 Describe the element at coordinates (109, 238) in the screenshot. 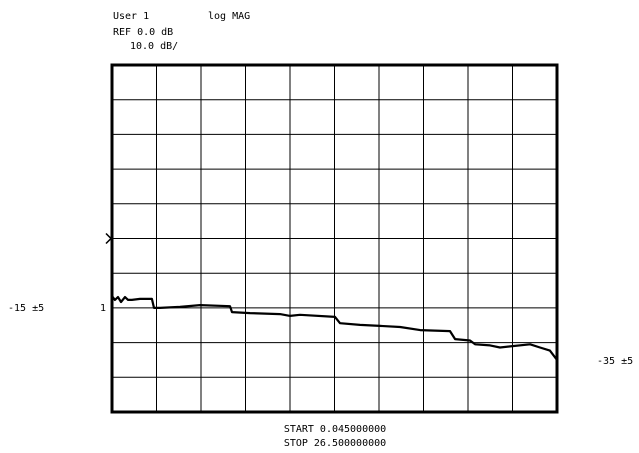

I see `reference-marker` at that location.